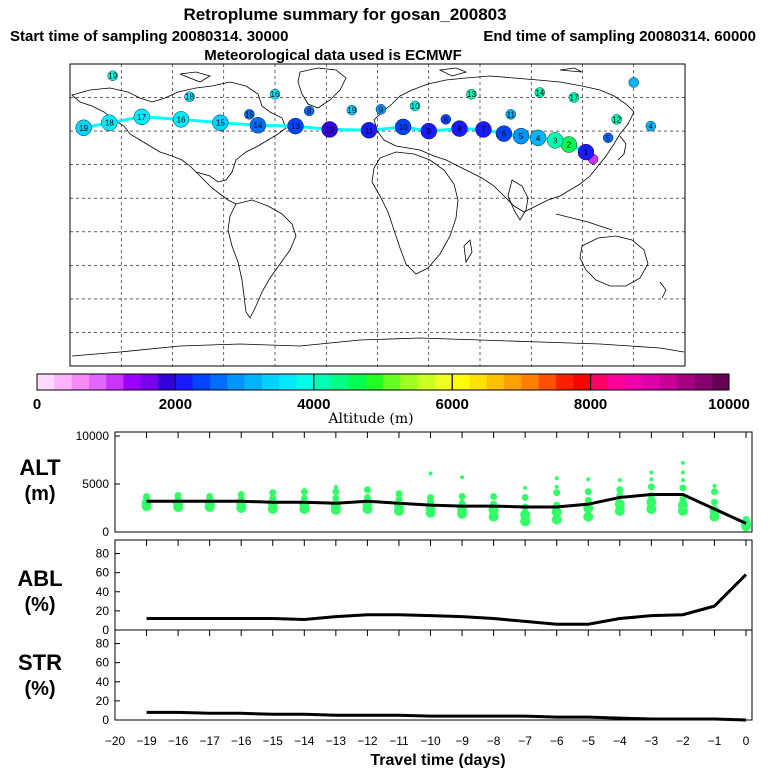  What do you see at coordinates (370, 419) in the screenshot?
I see `colorbar-axis-label: Altitude (m)` at bounding box center [370, 419].